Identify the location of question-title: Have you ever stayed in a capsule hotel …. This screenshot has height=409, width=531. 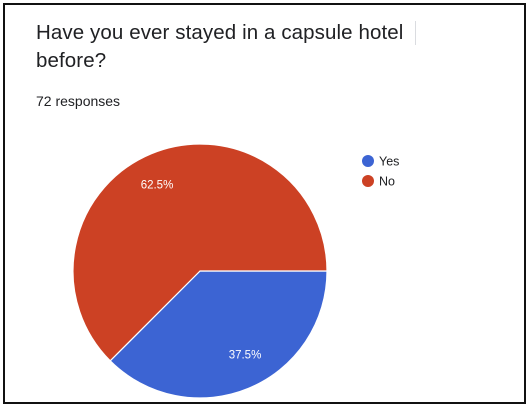
(220, 46).